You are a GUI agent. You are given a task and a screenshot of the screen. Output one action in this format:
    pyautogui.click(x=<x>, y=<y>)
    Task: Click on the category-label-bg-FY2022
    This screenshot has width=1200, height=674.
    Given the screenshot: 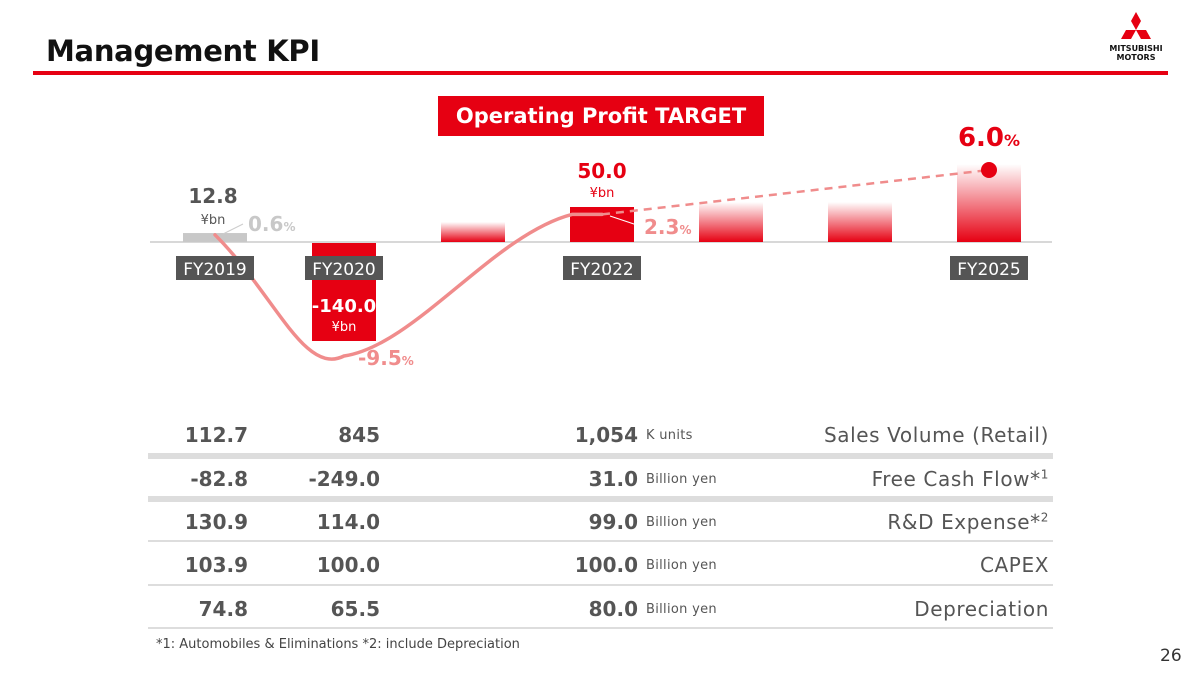 What is the action you would take?
    pyautogui.click(x=602, y=268)
    